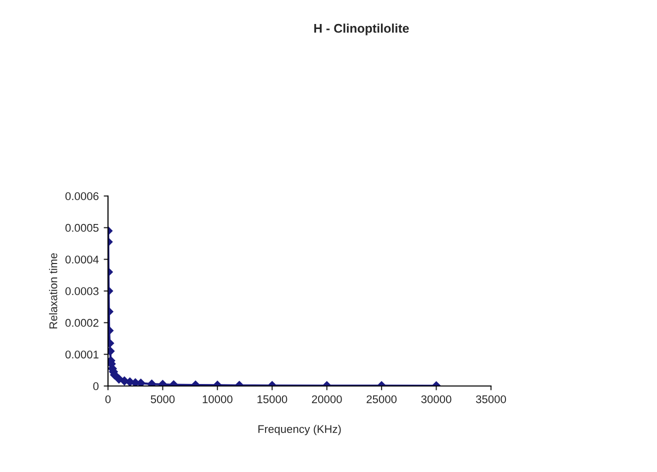 The width and height of the screenshot is (657, 472). Describe the element at coordinates (217, 399) in the screenshot. I see `x-tick-label: 10000` at that location.